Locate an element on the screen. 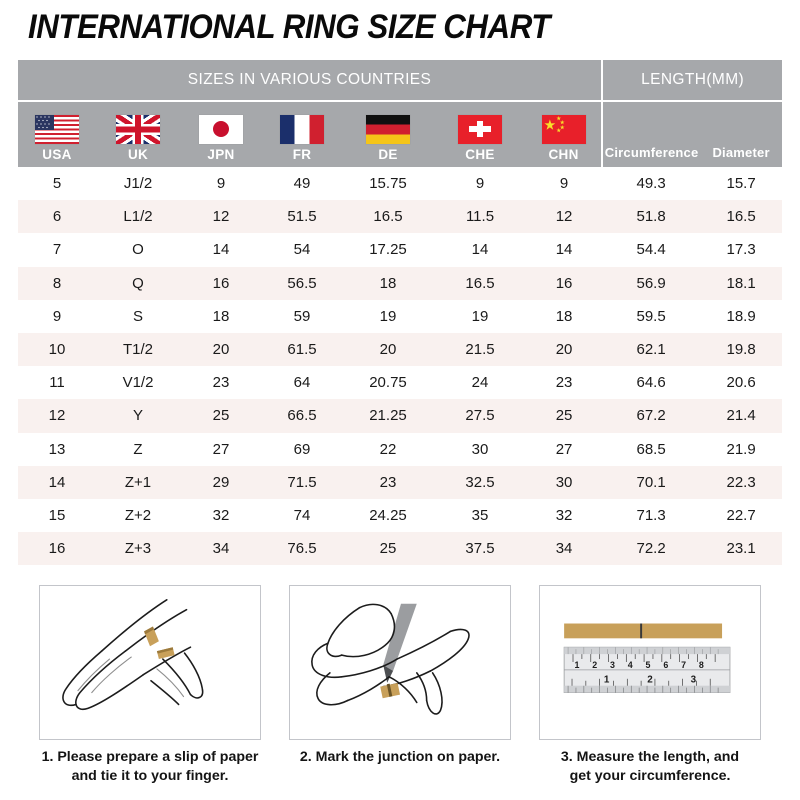 The width and height of the screenshot is (800, 800). cell-uk: Z is located at coordinates (138, 449).